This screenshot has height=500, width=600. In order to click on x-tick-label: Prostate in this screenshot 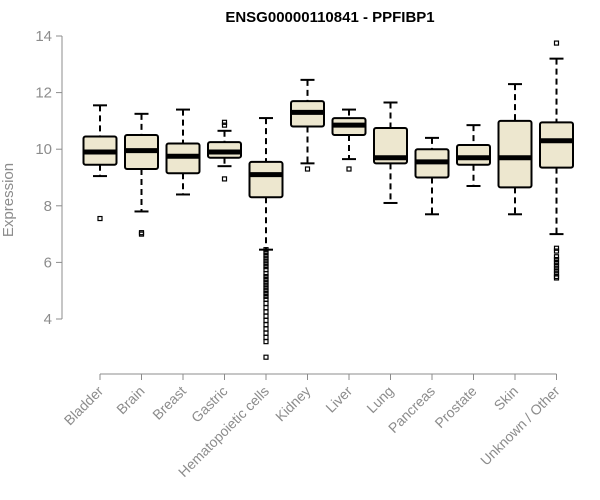, I will do `click(455, 407)`.